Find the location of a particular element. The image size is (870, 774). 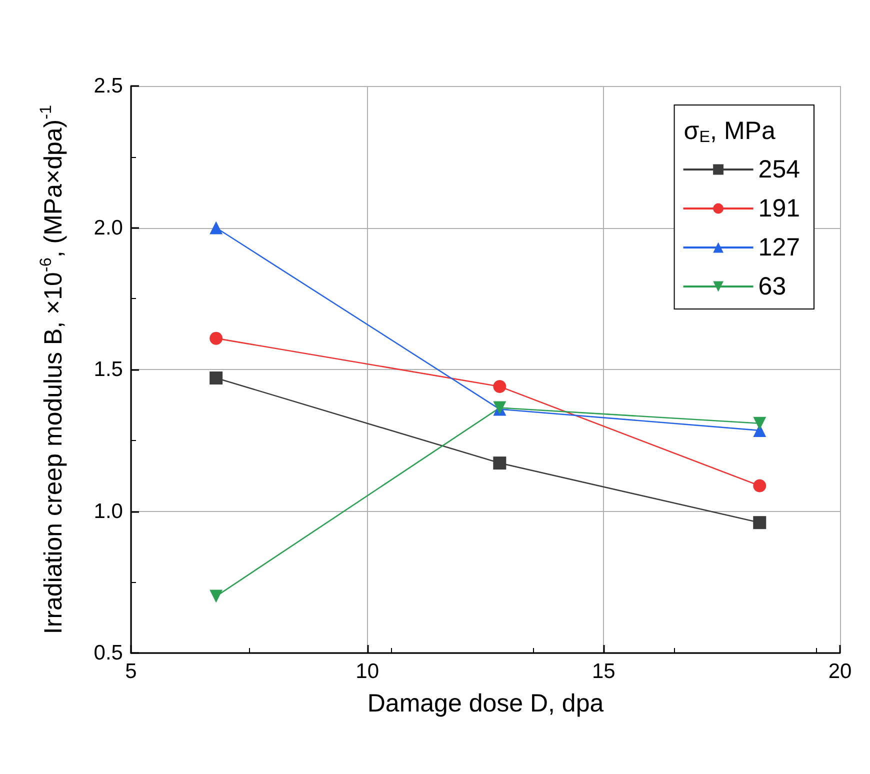

x-tick-label: 10 is located at coordinates (368, 671).